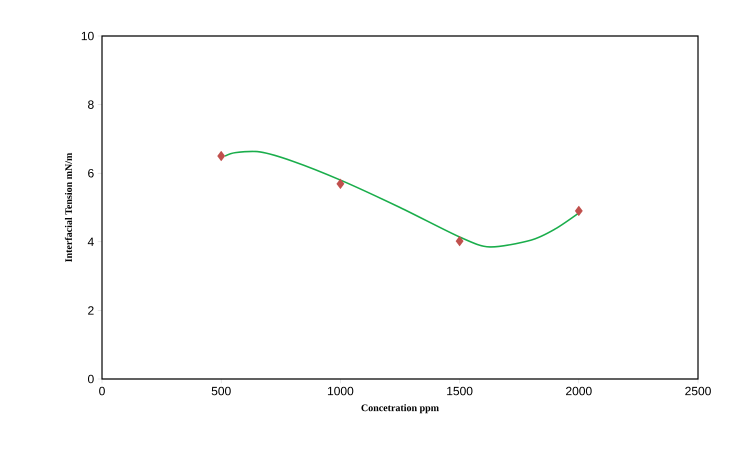 Image resolution: width=731 pixels, height=475 pixels. Describe the element at coordinates (400, 409) in the screenshot. I see `x-axis-title: Concetration ppm` at that location.